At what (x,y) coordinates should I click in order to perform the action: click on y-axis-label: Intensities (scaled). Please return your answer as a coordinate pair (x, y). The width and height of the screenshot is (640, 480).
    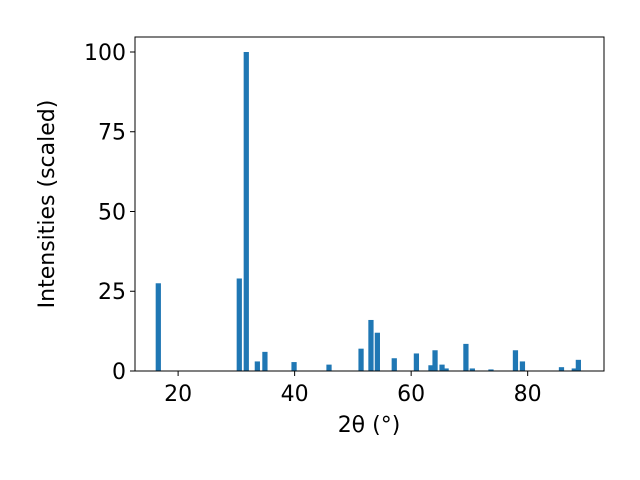
    Looking at the image, I should click on (47, 204).